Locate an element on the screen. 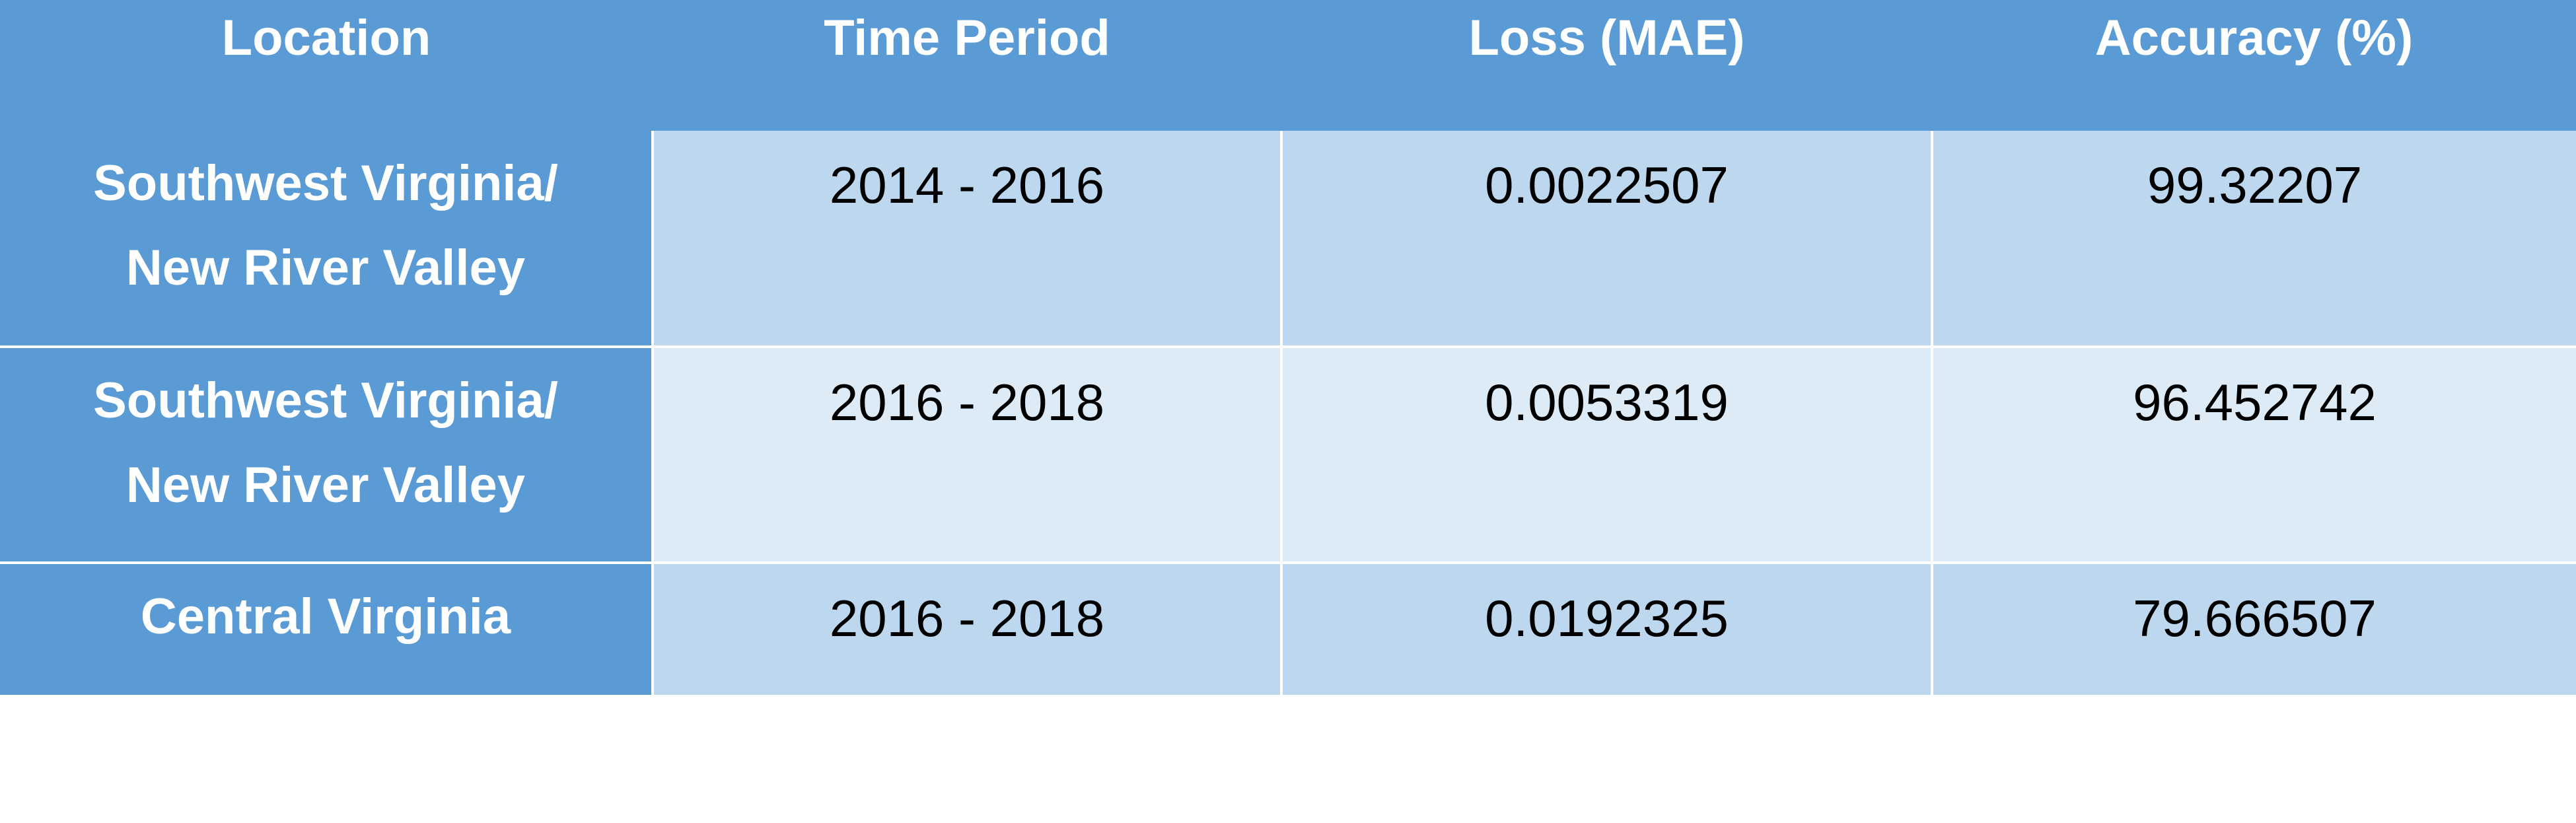 The width and height of the screenshot is (2576, 823). loss-cell: 0.0192325 is located at coordinates (1606, 628).